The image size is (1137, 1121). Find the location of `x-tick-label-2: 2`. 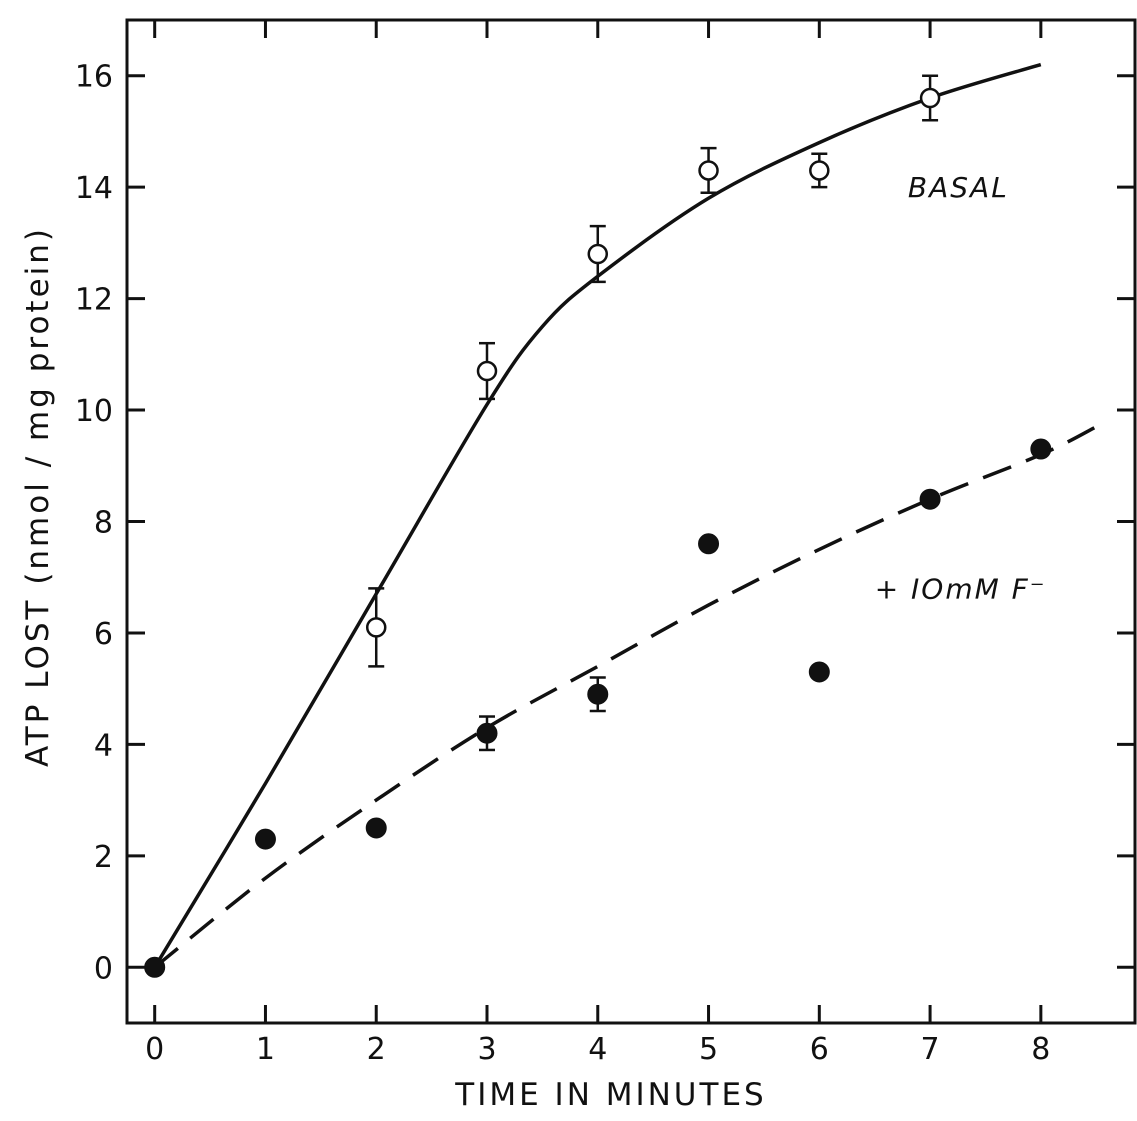

x-tick-label-2: 2 is located at coordinates (376, 1049).